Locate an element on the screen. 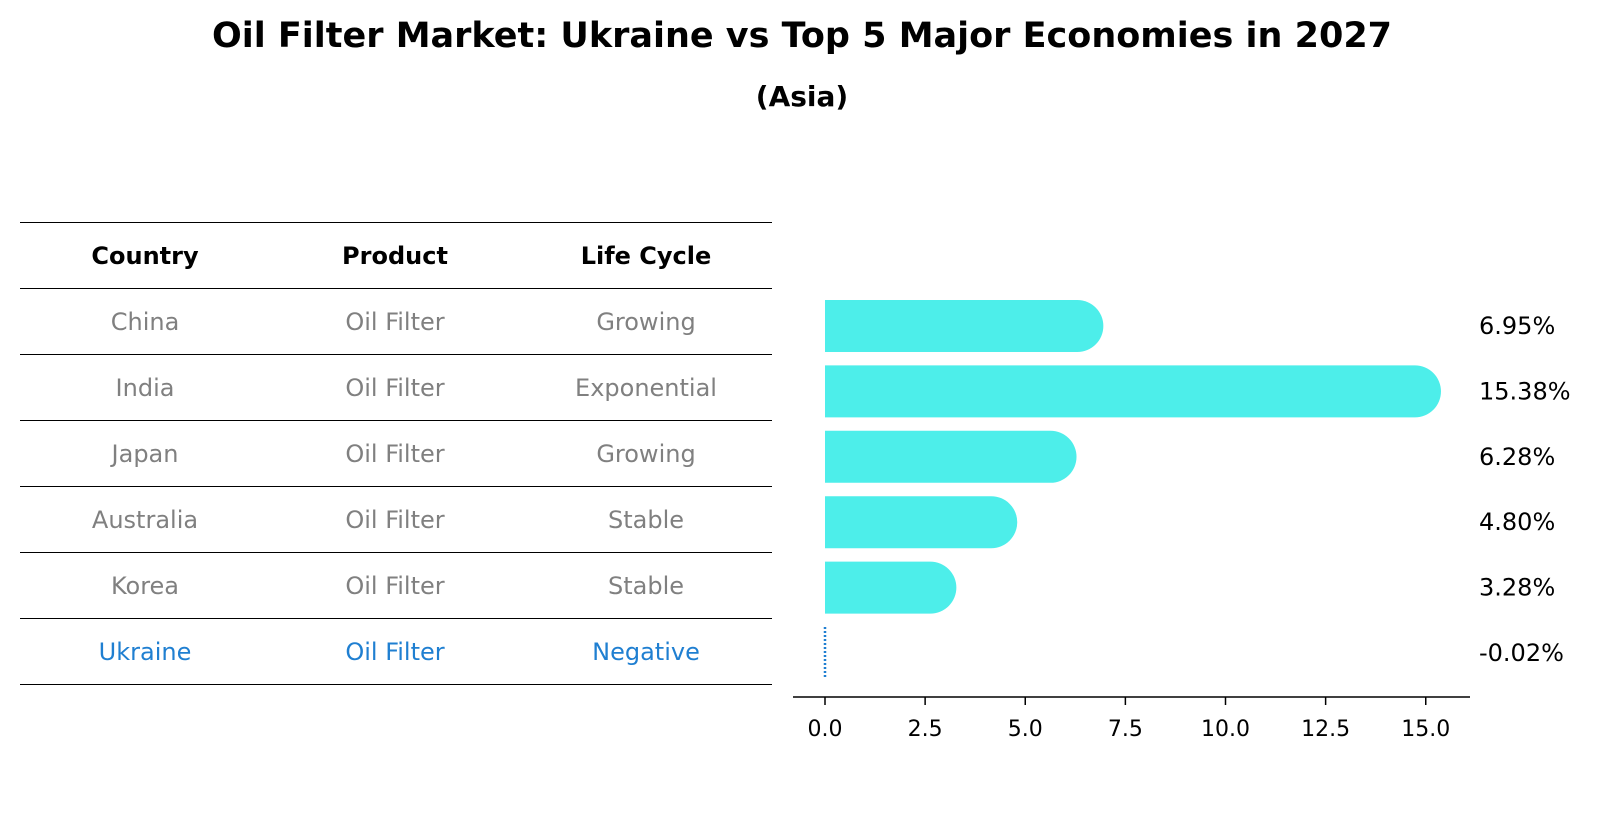 Image resolution: width=1604 pixels, height=823 pixels. chart-subtitle: (Asia) is located at coordinates (802, 96).